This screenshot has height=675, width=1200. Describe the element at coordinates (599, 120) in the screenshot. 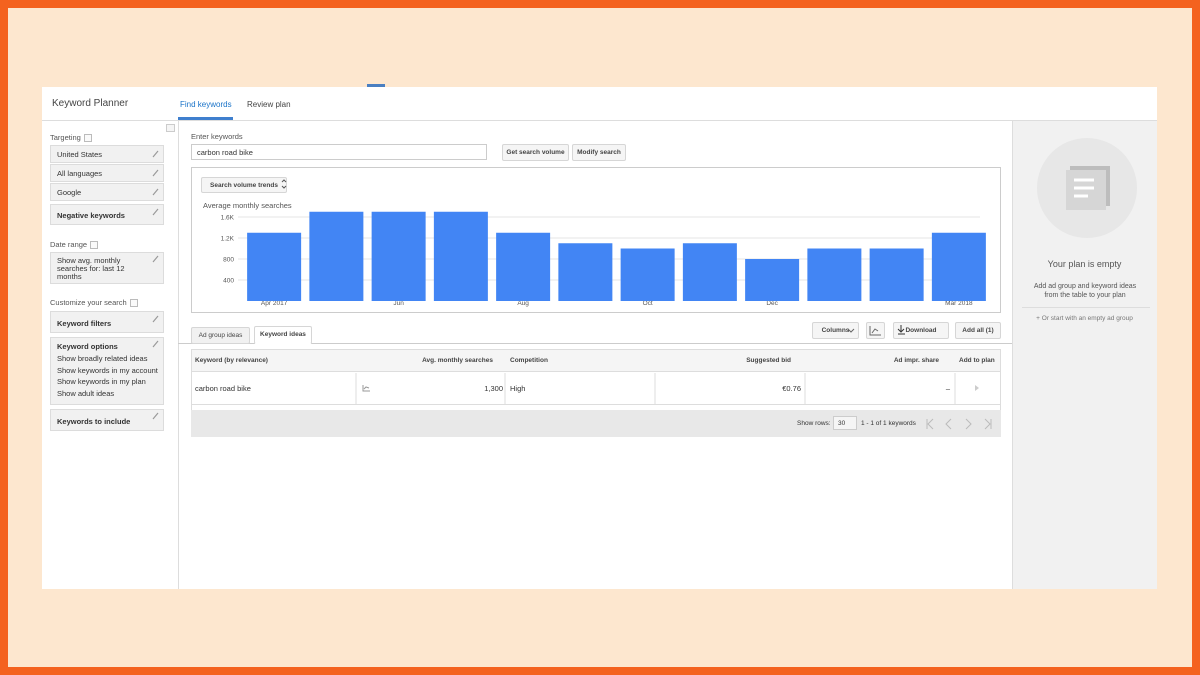

I see `header-border` at that location.